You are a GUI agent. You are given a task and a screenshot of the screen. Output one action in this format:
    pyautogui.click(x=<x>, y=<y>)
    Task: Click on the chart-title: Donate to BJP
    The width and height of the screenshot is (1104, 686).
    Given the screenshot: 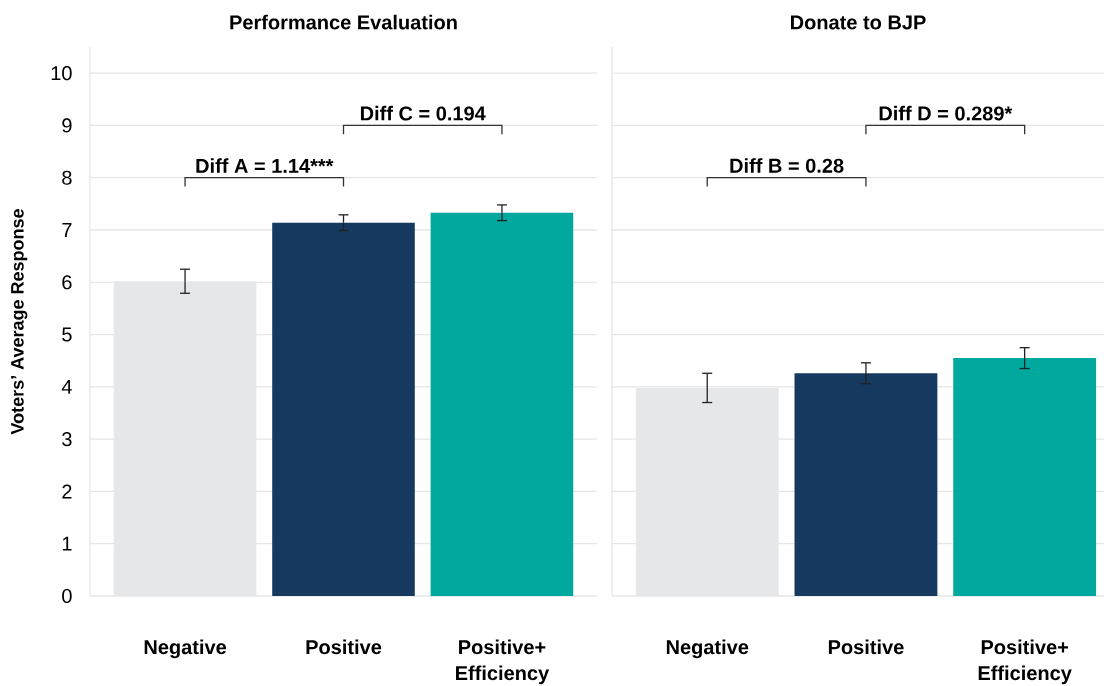 What is the action you would take?
    pyautogui.click(x=858, y=22)
    